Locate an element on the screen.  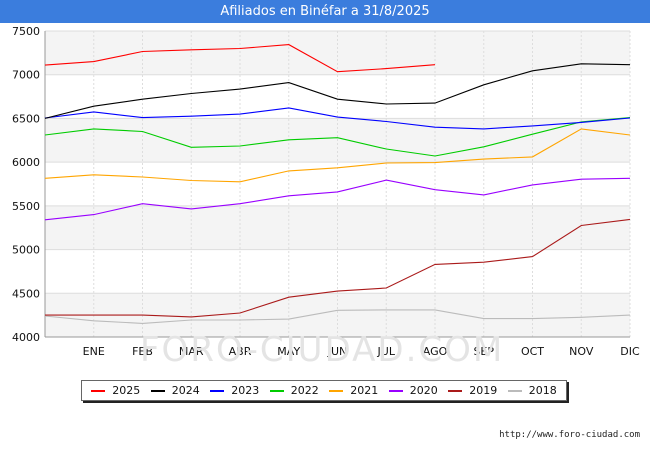
x-tick-label: JUN is located at coordinates (337, 351).